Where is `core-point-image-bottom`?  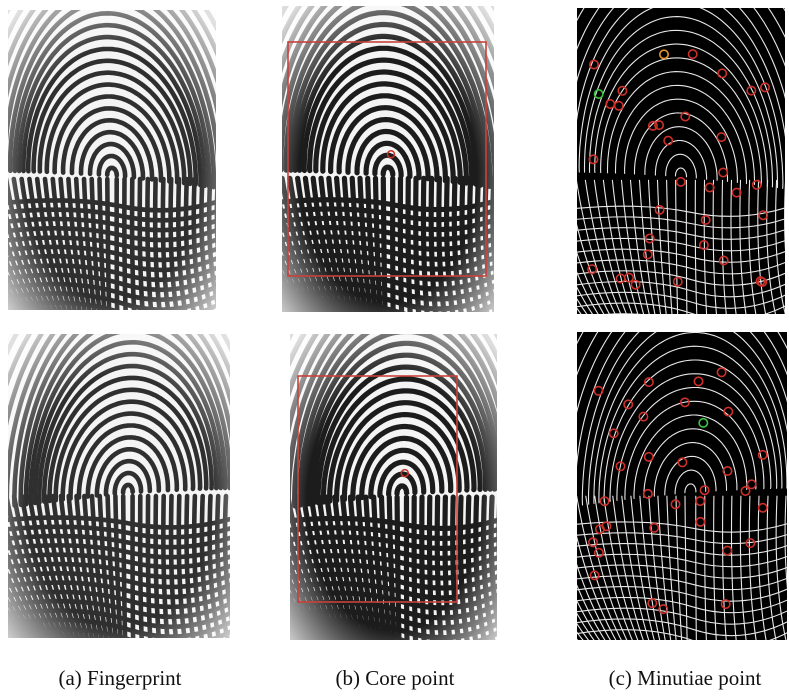 core-point-image-bottom is located at coordinates (393, 487).